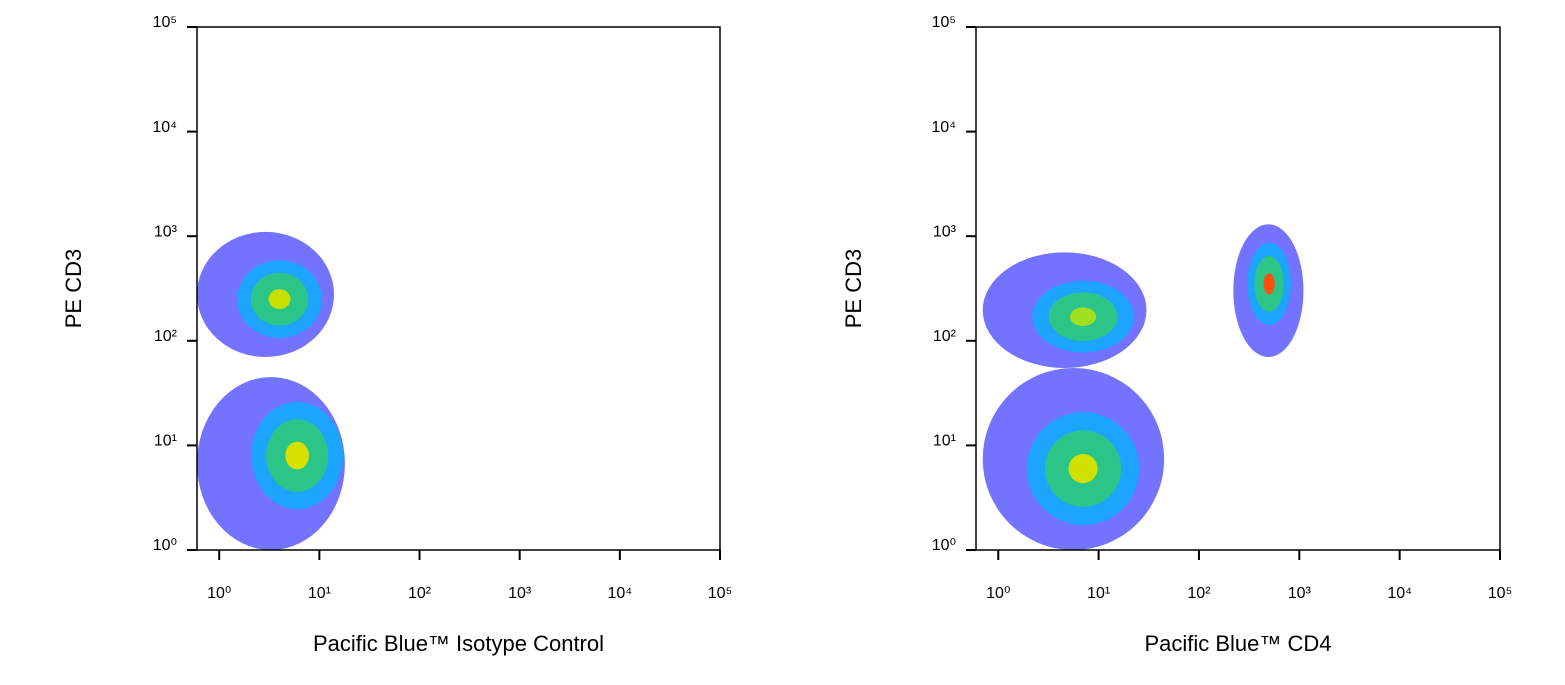  Describe the element at coordinates (458, 643) in the screenshot. I see `x-axis-title: Pacific Blue™ Isotype Control` at that location.